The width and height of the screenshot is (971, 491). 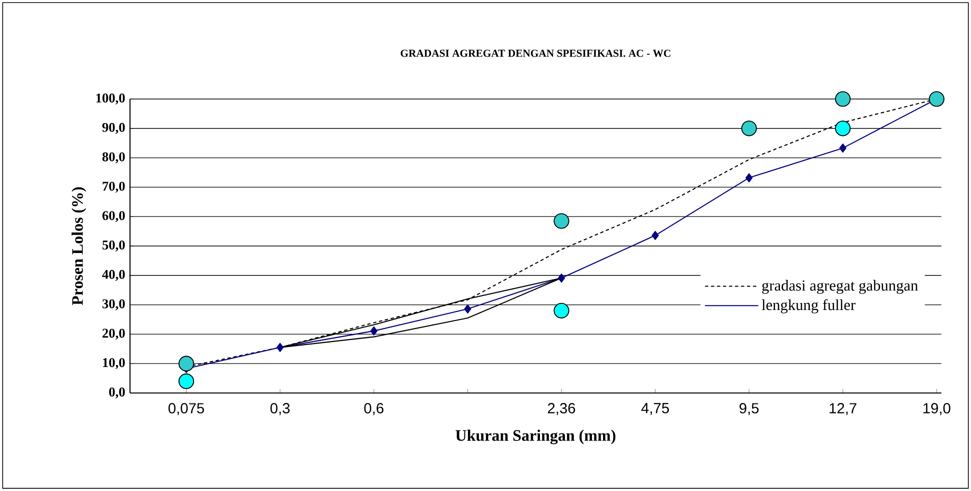 What do you see at coordinates (840, 287) in the screenshot?
I see `legend-label: gradasi agregat gabungan` at bounding box center [840, 287].